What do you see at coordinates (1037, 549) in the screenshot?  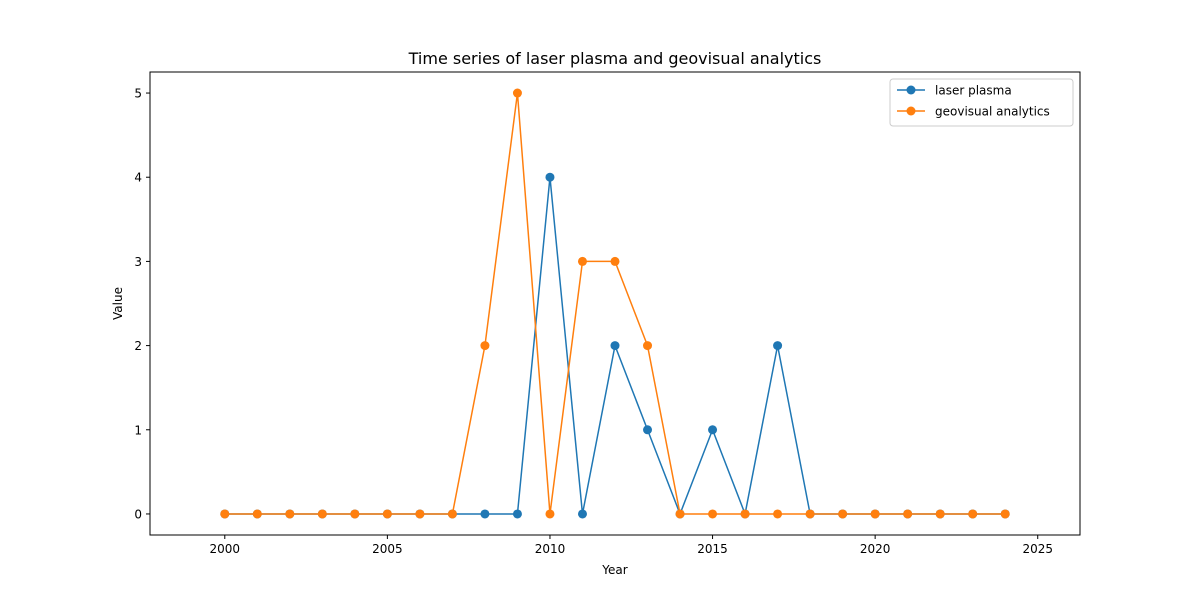 I see `x-tick-label: 2025` at bounding box center [1037, 549].